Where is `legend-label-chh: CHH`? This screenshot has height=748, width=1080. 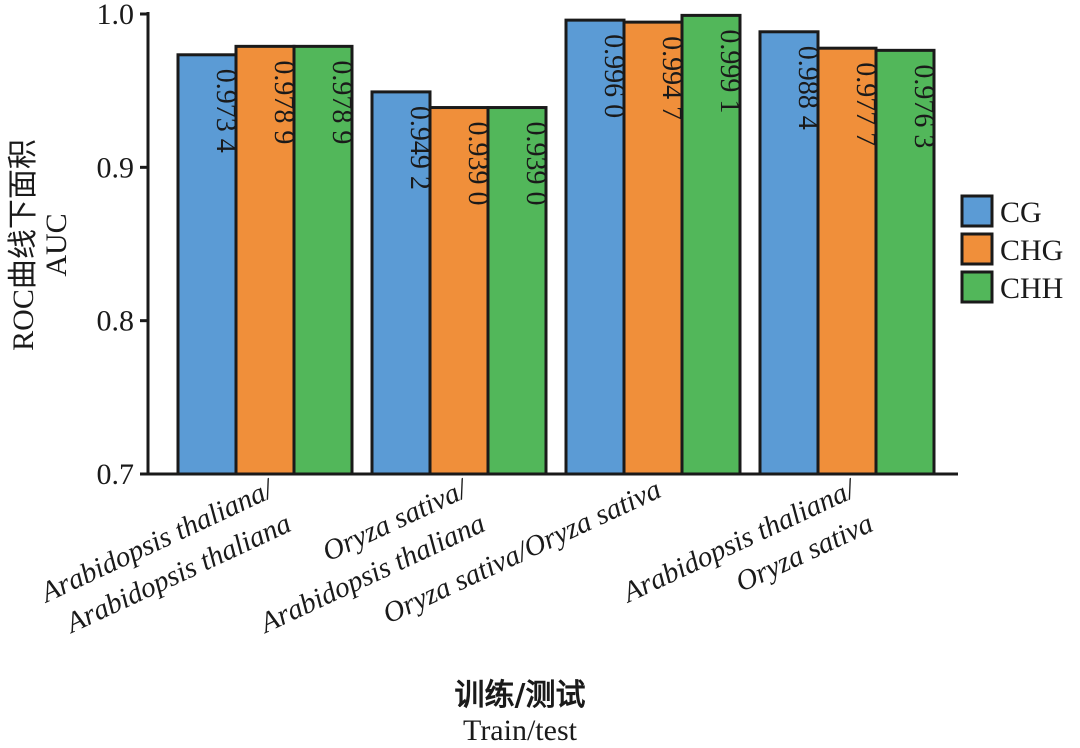
legend-label-chh: CHH is located at coordinates (1031, 288).